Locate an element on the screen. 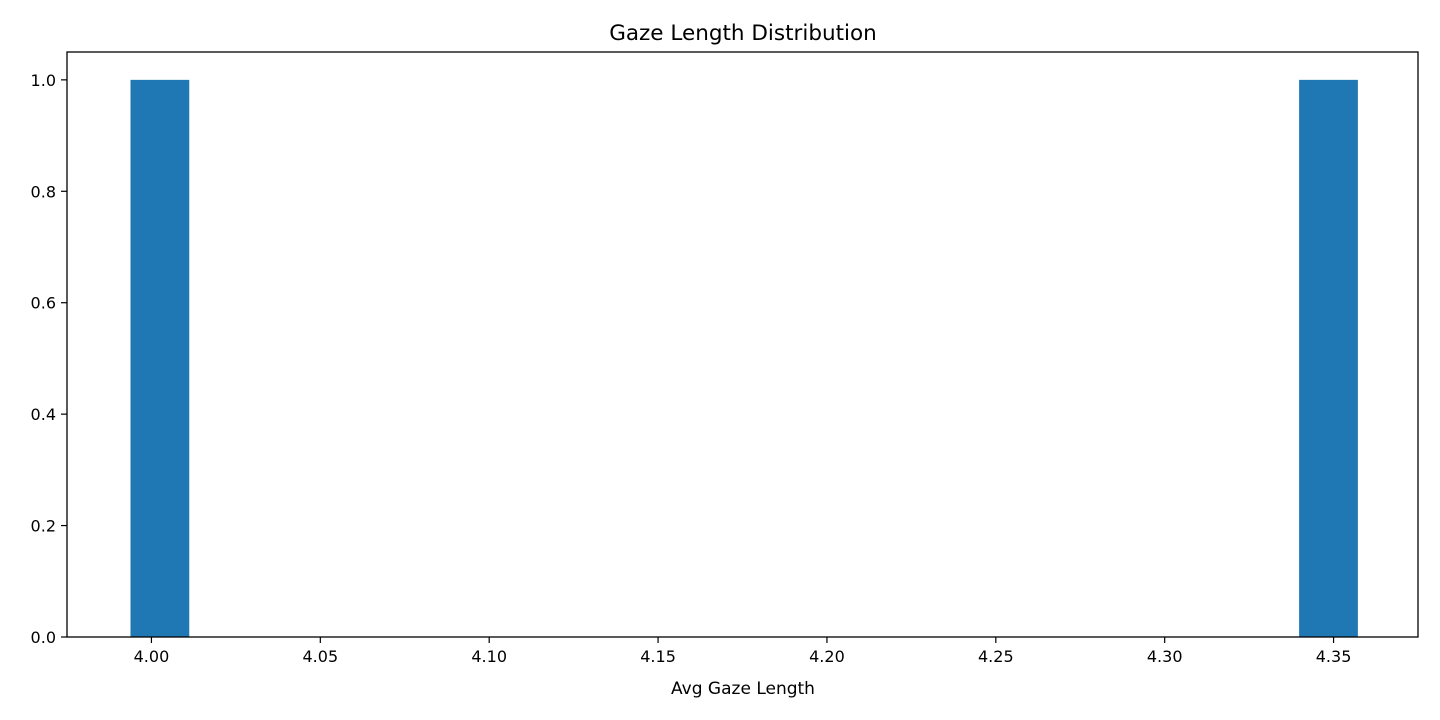 The width and height of the screenshot is (1440, 720). y-tick-label: 0.2 is located at coordinates (43, 526).